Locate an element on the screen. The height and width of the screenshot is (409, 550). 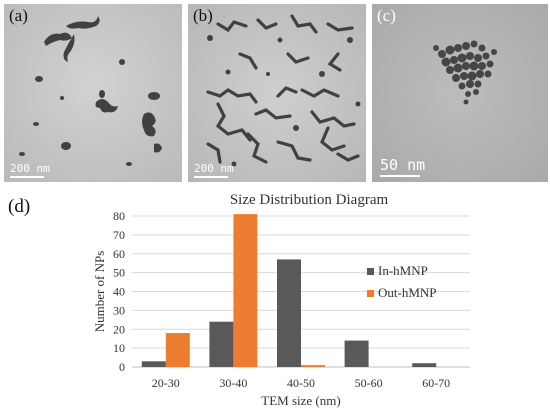
x-tick-label: 30-40 is located at coordinates (233, 383).